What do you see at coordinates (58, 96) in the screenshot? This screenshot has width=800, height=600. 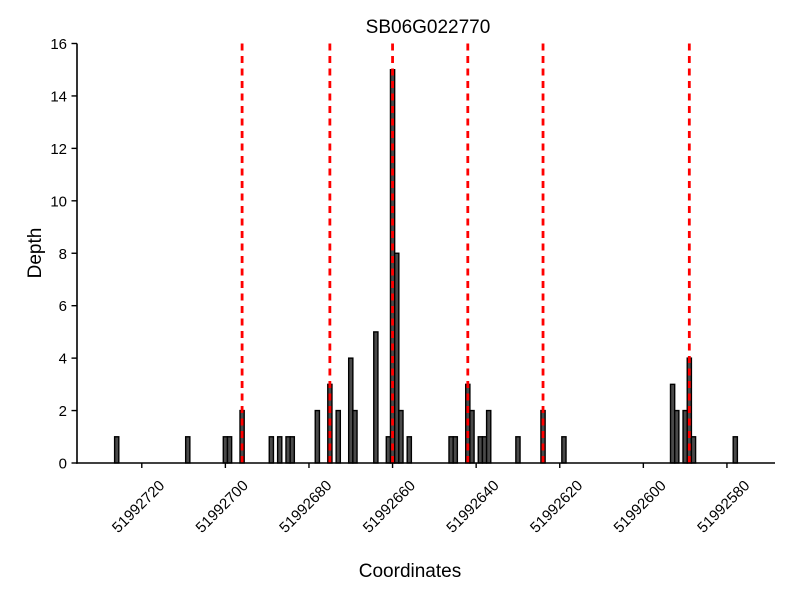 I see `y-tick-label: 14` at bounding box center [58, 96].